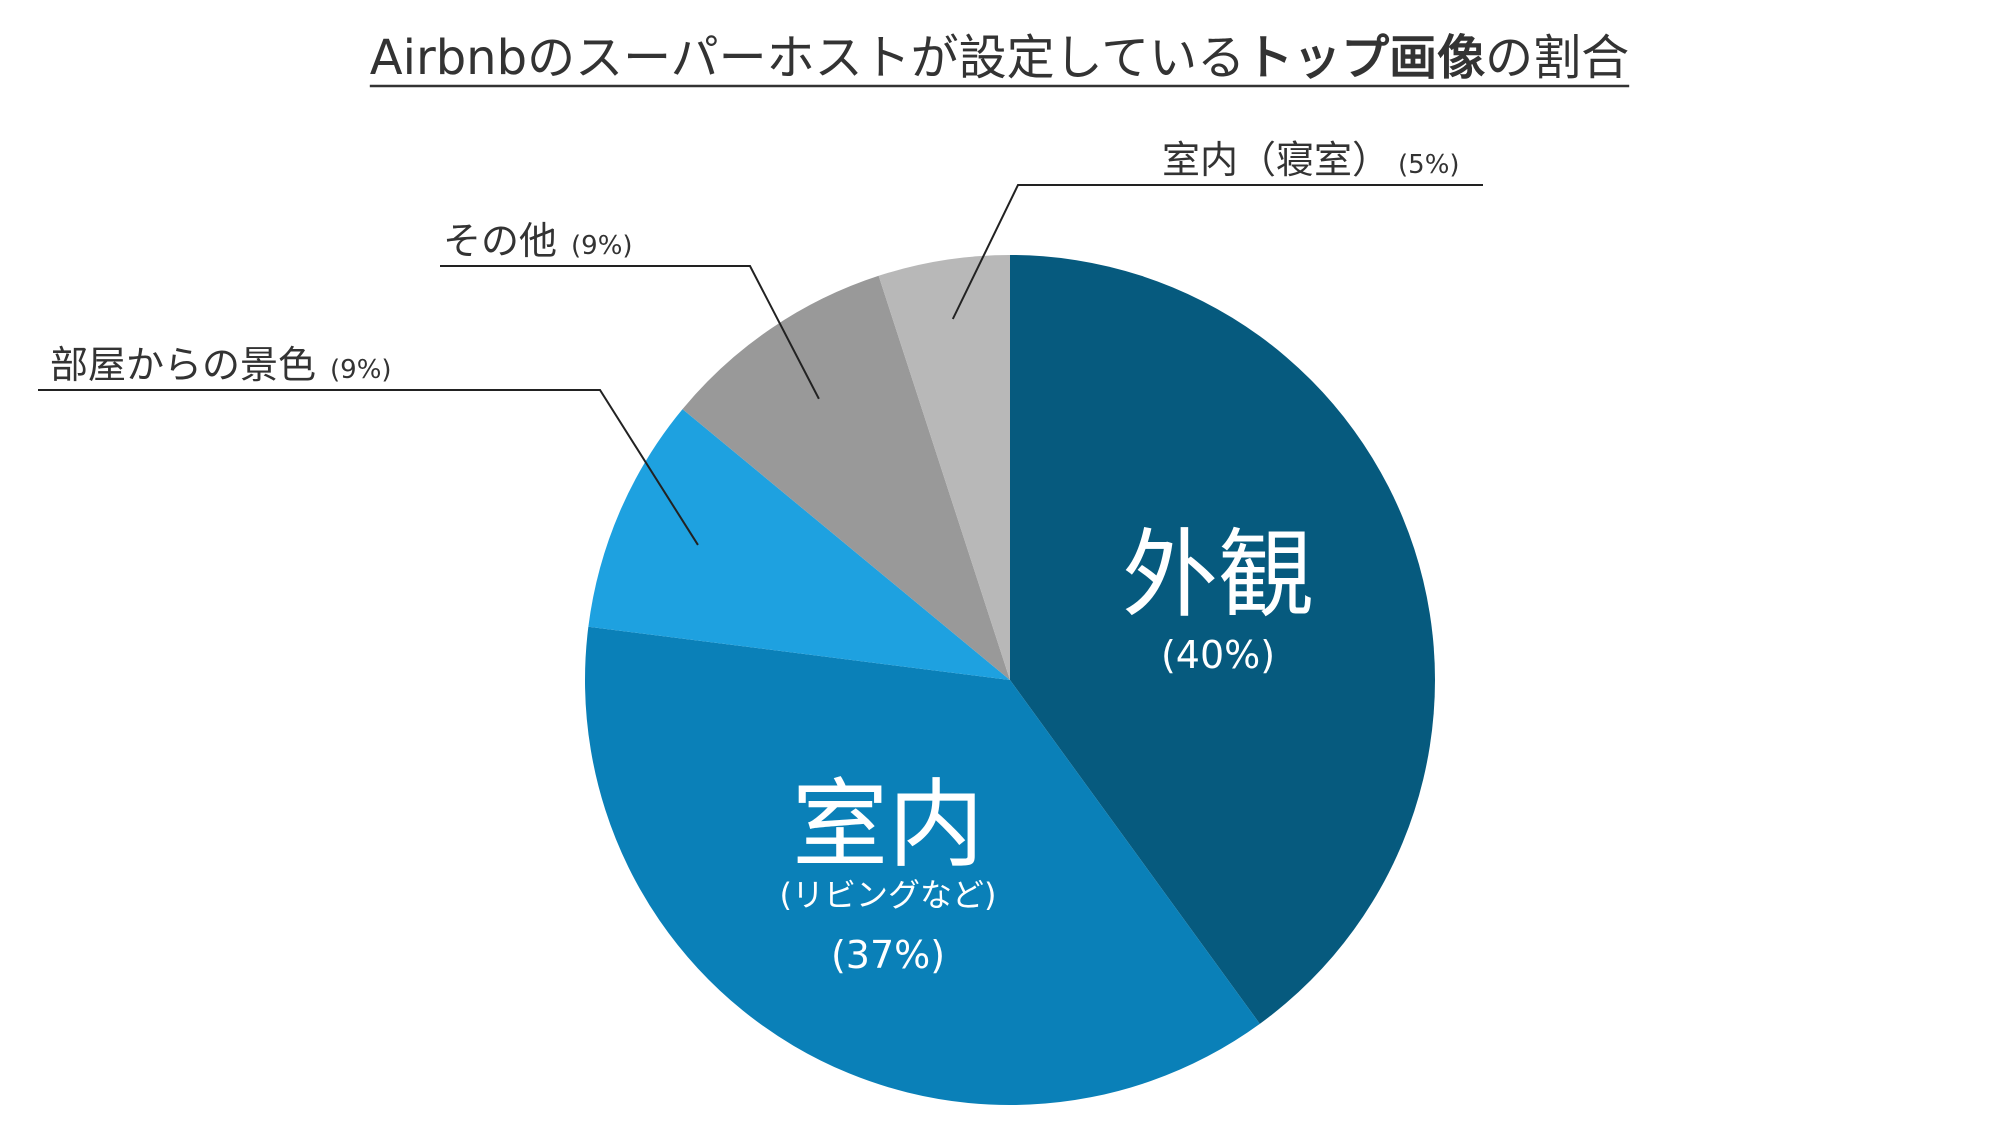 This screenshot has width=1999, height=1121. Describe the element at coordinates (1557, 58) in the screenshot. I see `chart-title-part: の割合` at that location.